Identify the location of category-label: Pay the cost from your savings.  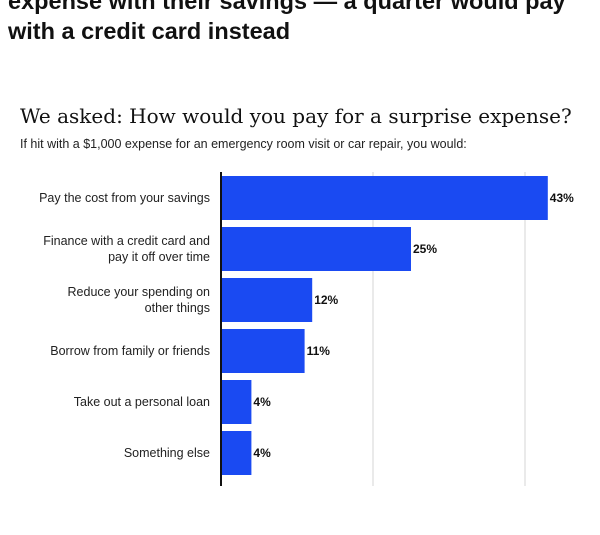
(124, 198).